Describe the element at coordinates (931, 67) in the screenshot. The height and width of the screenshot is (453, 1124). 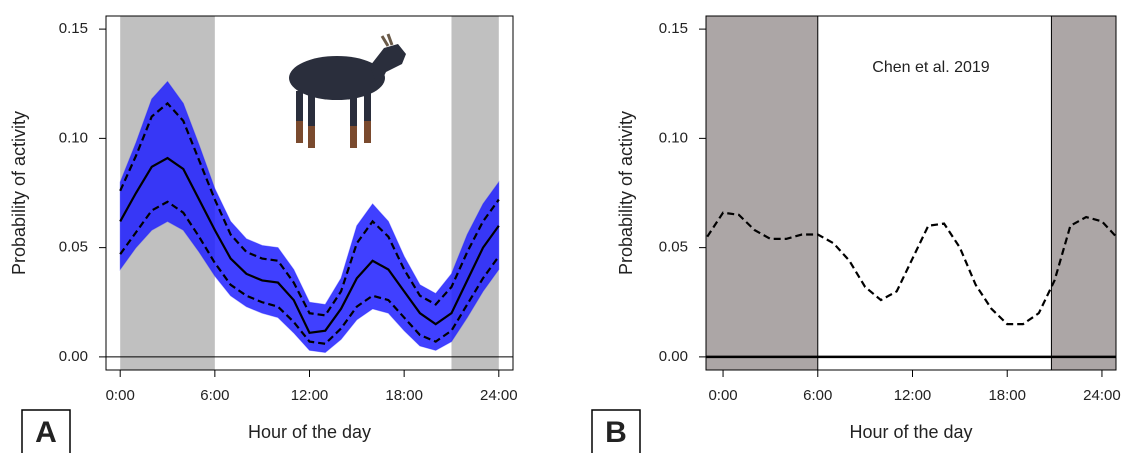
I see `annotation: Chen et al. 2019` at that location.